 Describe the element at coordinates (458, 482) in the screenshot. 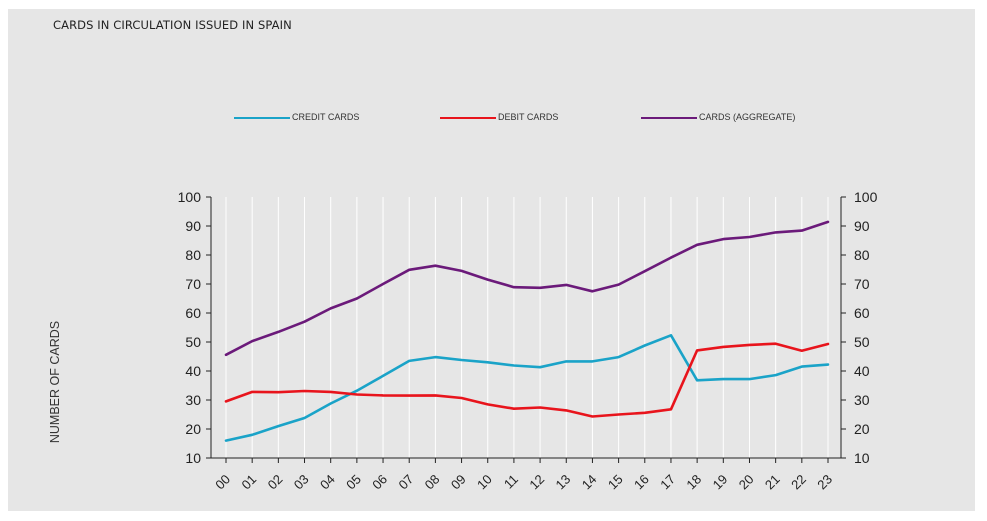

I see `x-tick-label: 09` at that location.